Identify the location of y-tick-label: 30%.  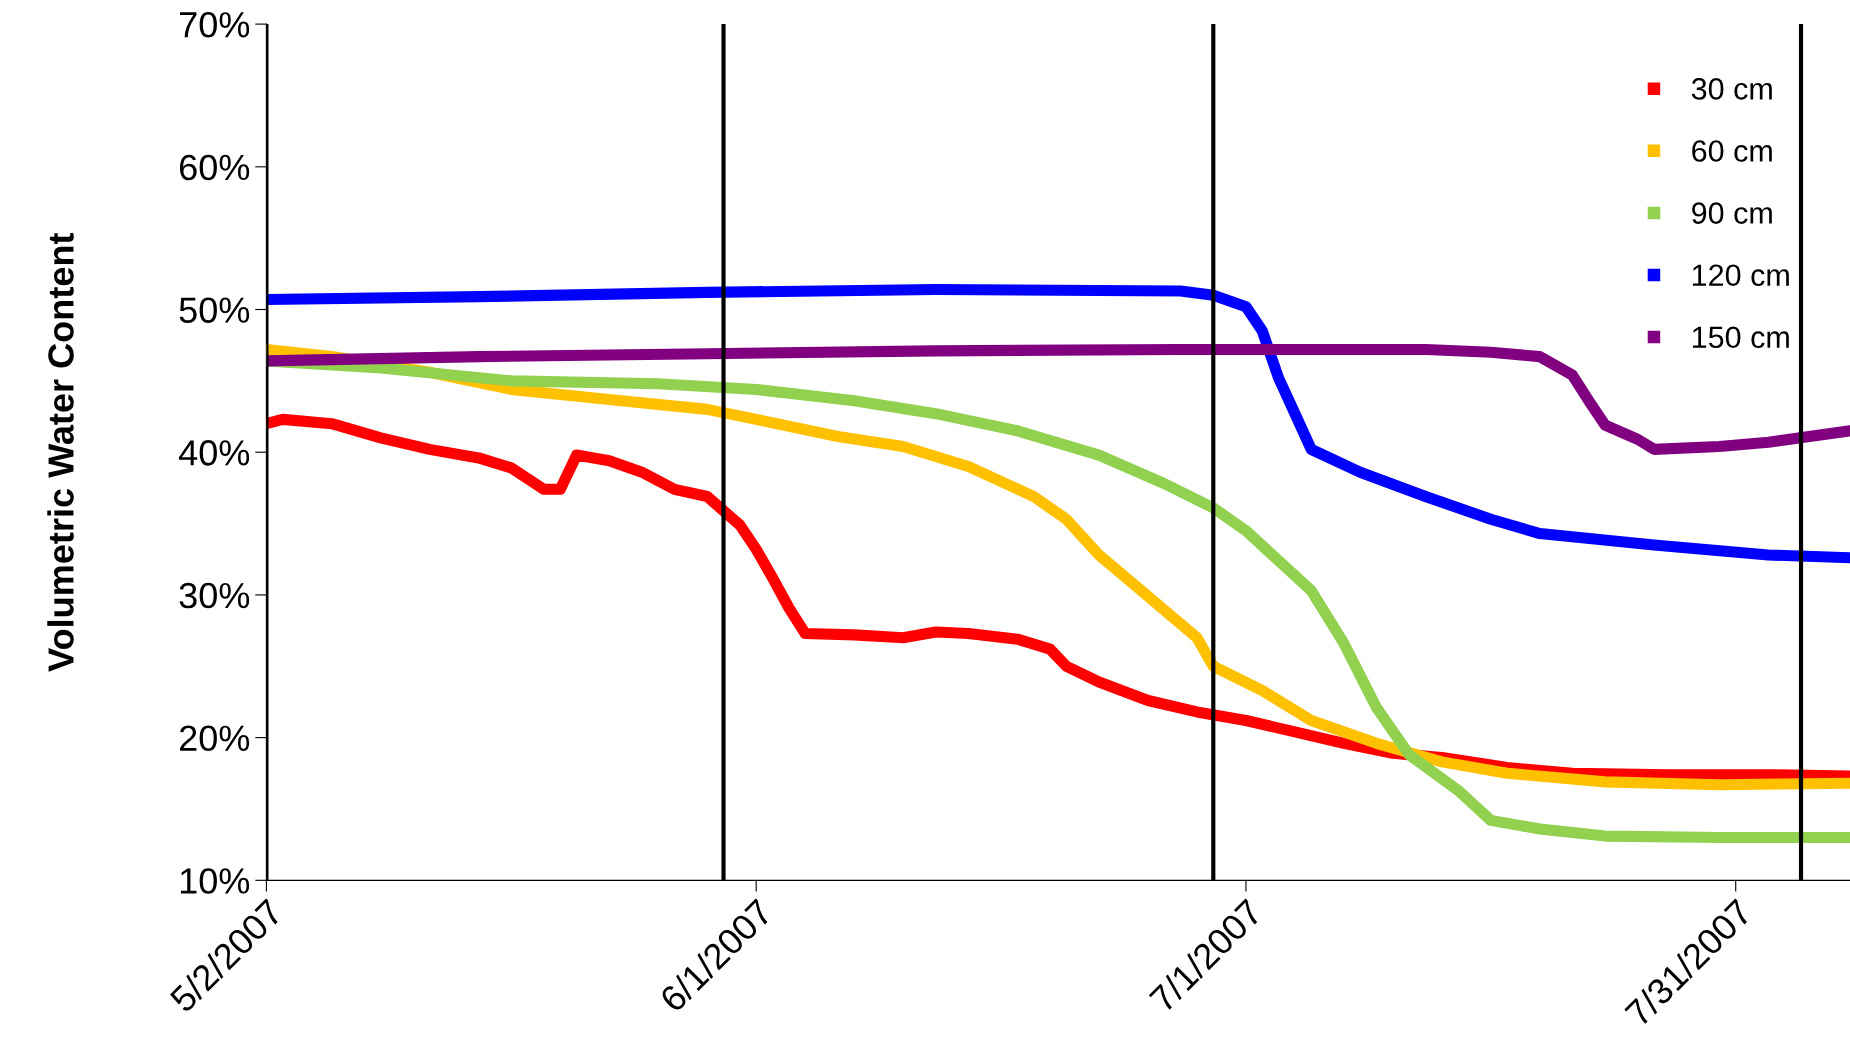
(214, 595).